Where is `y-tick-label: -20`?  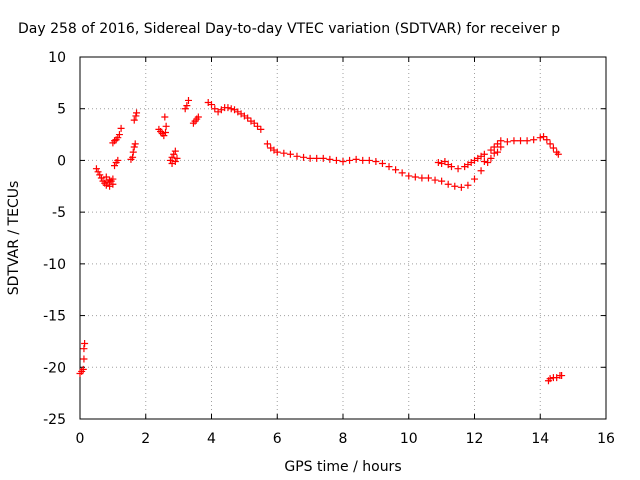
y-tick-label: -20 is located at coordinates (54, 368).